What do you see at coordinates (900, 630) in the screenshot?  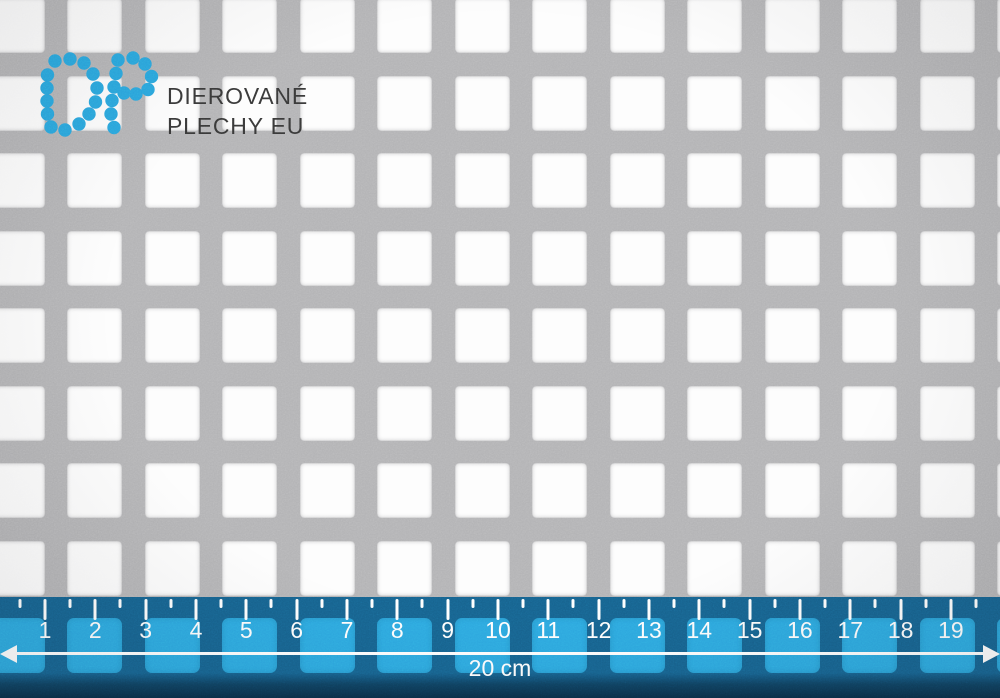 I see `ruler-tick-label: 18` at bounding box center [900, 630].